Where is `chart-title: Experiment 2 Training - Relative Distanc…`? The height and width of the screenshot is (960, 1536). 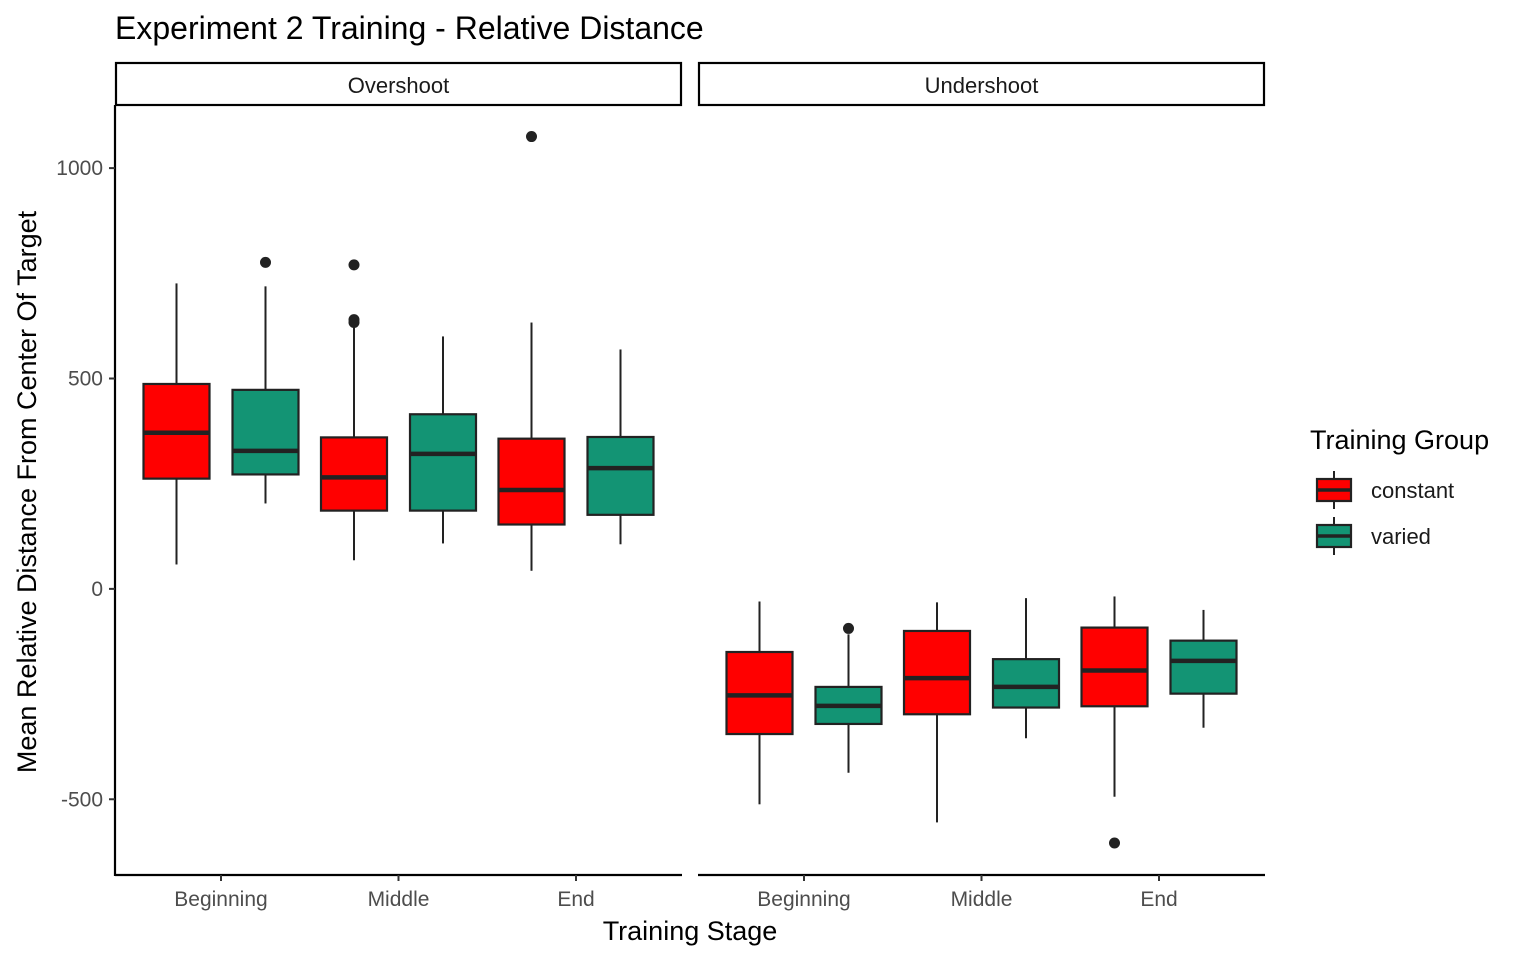
chart-title: Experiment 2 Training - Relative Distanc… is located at coordinates (409, 28).